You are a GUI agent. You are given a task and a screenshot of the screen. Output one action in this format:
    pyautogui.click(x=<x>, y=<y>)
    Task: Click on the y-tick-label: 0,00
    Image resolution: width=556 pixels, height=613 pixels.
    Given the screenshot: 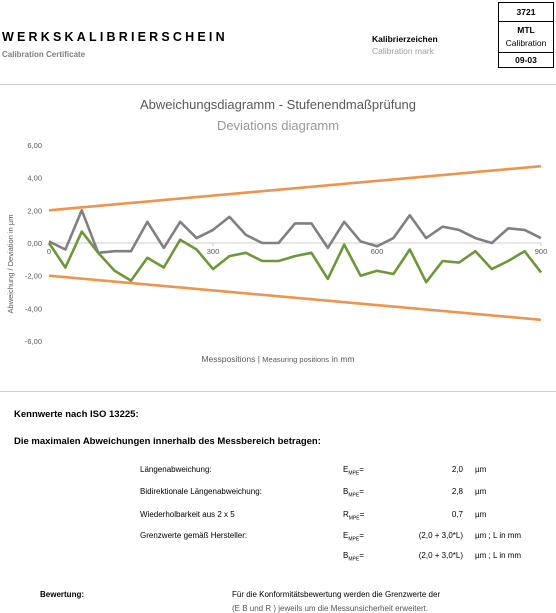 What is the action you would take?
    pyautogui.click(x=34, y=243)
    